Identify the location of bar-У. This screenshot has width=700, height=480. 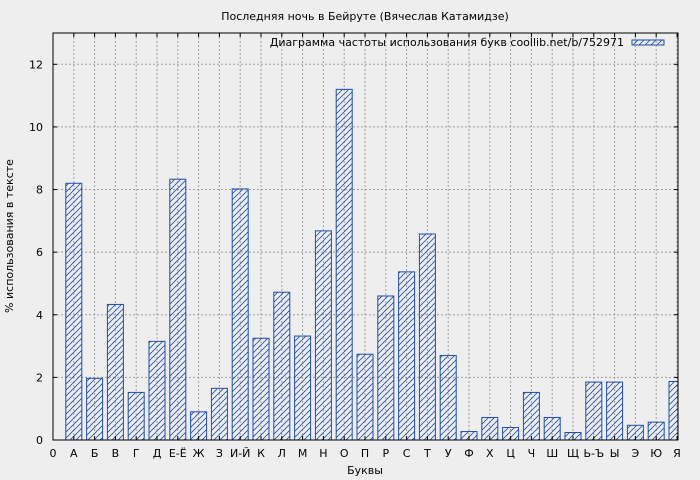
(448, 397).